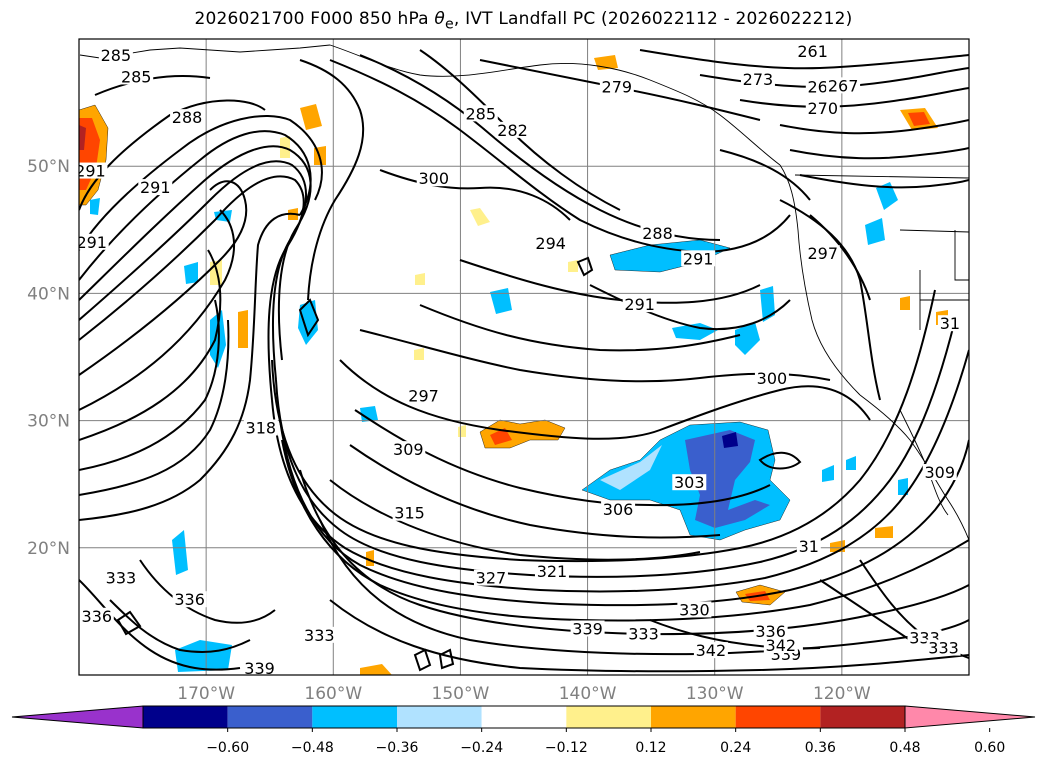  I want to click on colorbar-tick-label: −0.36, so click(397, 748).